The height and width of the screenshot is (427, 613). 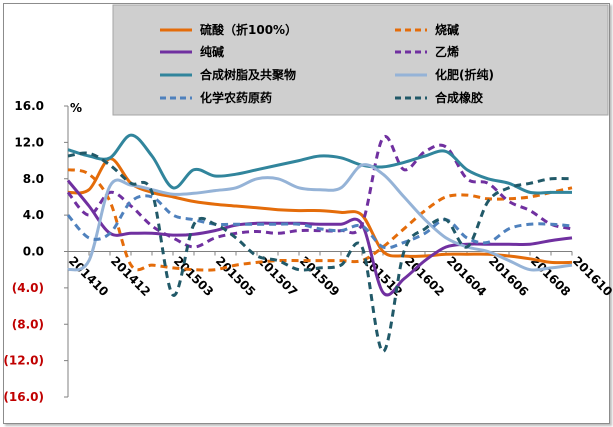 I want to click on y-tick-label-3: 4.0, so click(x=33, y=215).